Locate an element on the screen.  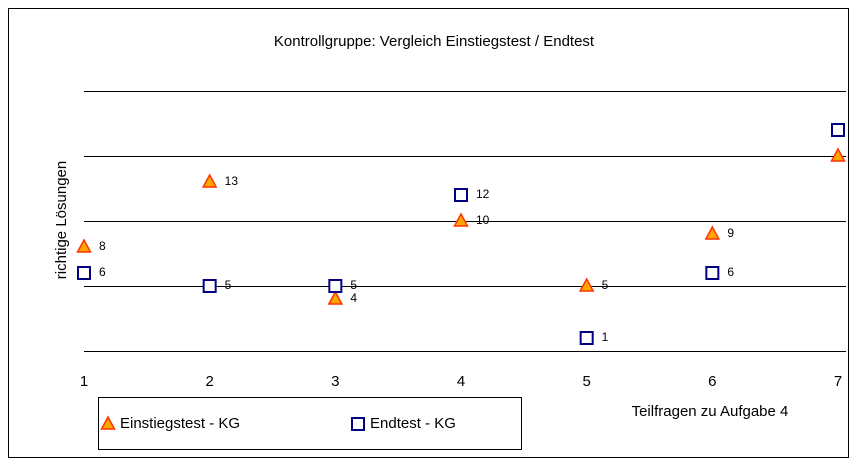
x-axis-label: Teilfragen zu Aufgabe 4 is located at coordinates (710, 411).